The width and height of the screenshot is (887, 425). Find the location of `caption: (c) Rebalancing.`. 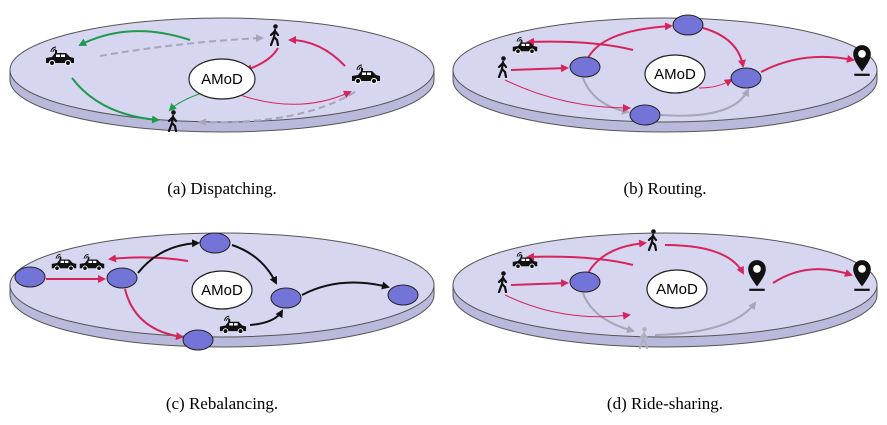

caption: (c) Rebalancing. is located at coordinates (222, 403).